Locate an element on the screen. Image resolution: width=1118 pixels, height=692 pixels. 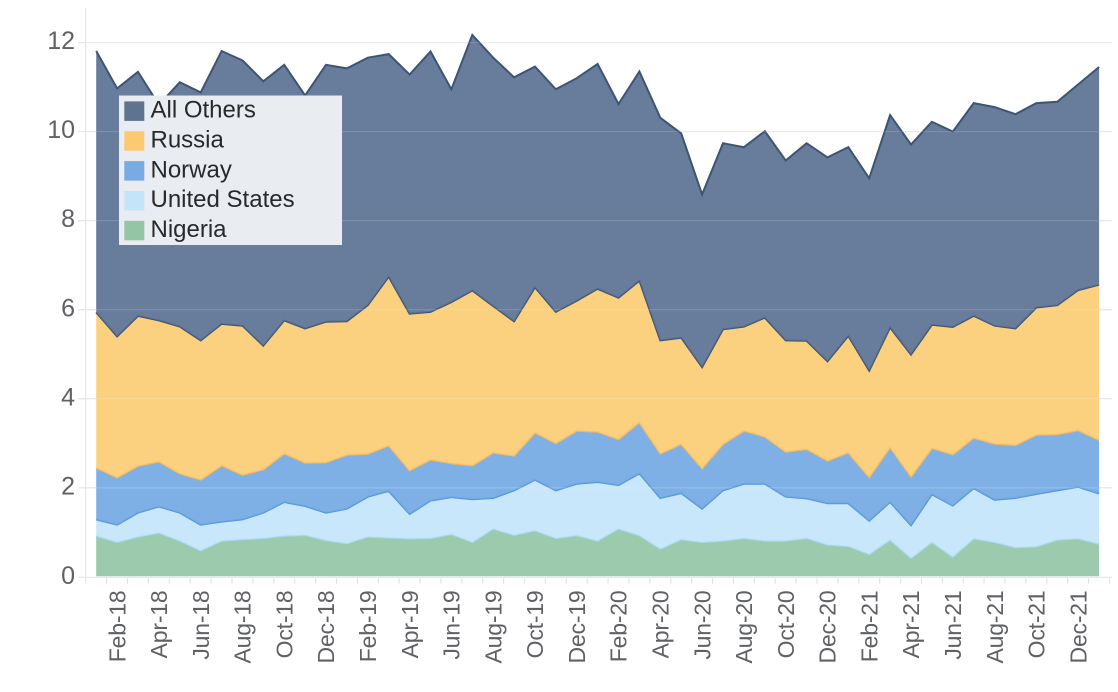
svg-text: Dec-21 is located at coordinates (1078, 627).